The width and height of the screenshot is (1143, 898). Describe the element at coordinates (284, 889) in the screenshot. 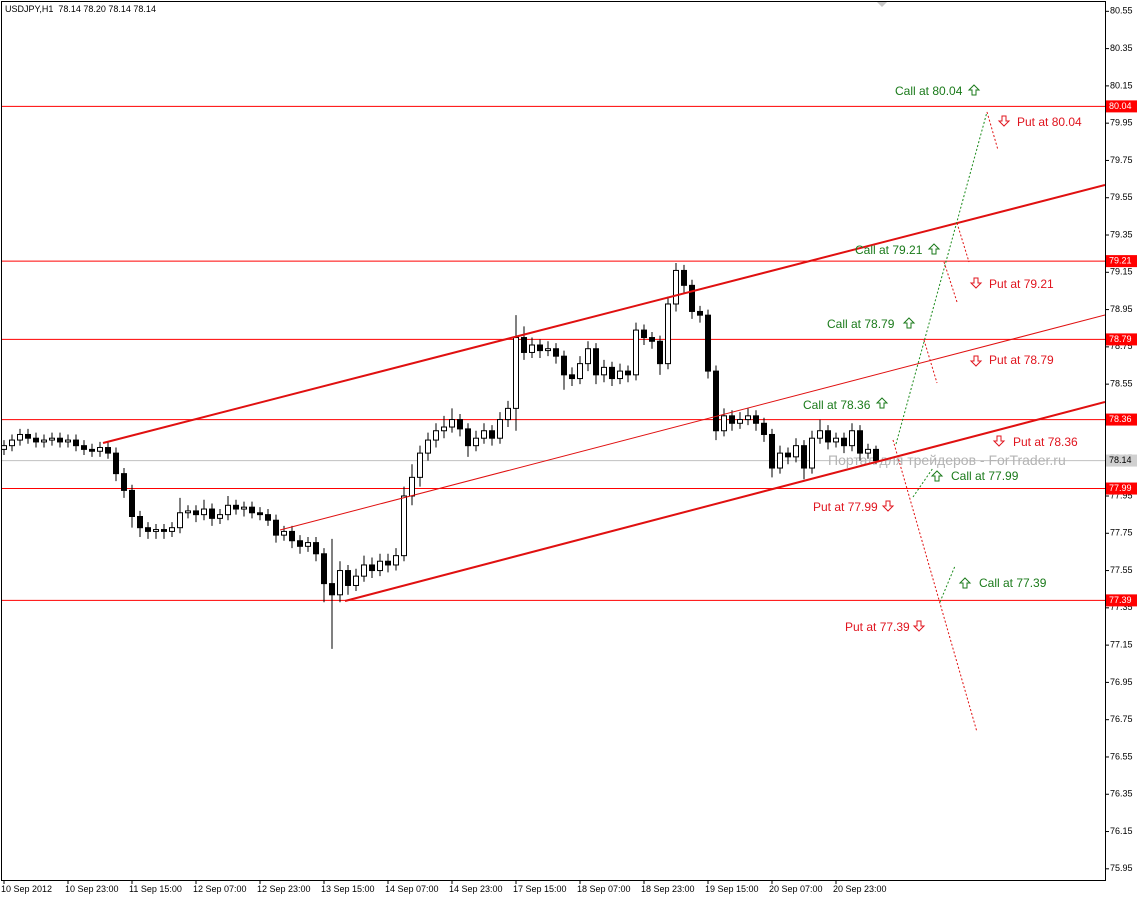

I see `x-tick-label: 12 Sep 23:00` at that location.